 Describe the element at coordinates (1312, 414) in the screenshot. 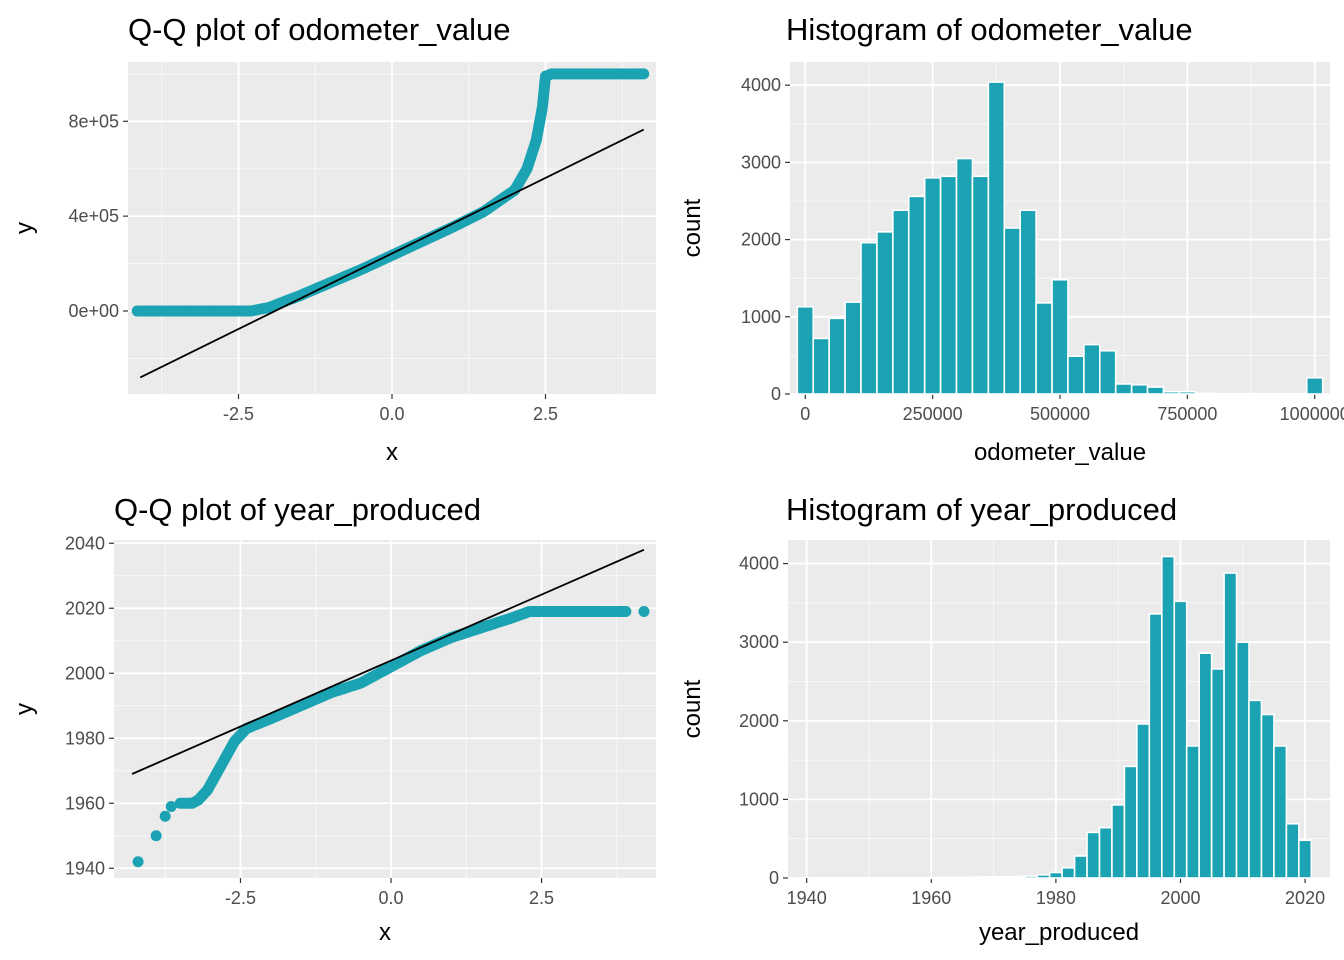

I see `x-tick-label: 1000000` at that location.